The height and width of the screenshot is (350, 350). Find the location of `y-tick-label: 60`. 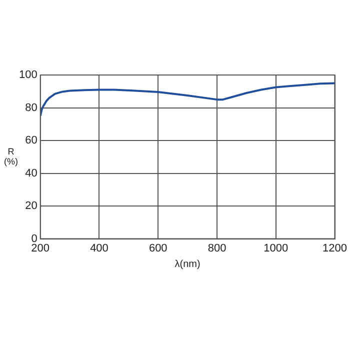

y-tick-label: 60 is located at coordinates (31, 140).